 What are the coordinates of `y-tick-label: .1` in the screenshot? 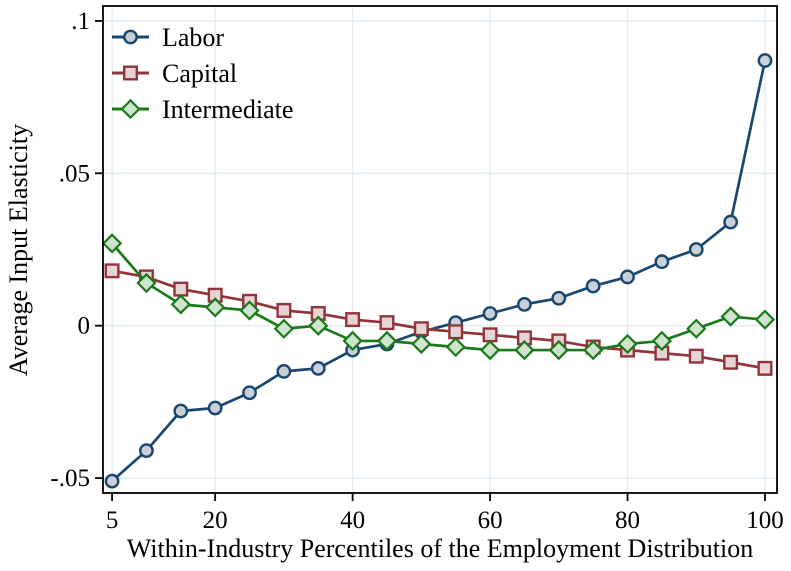 It's located at (80, 21).